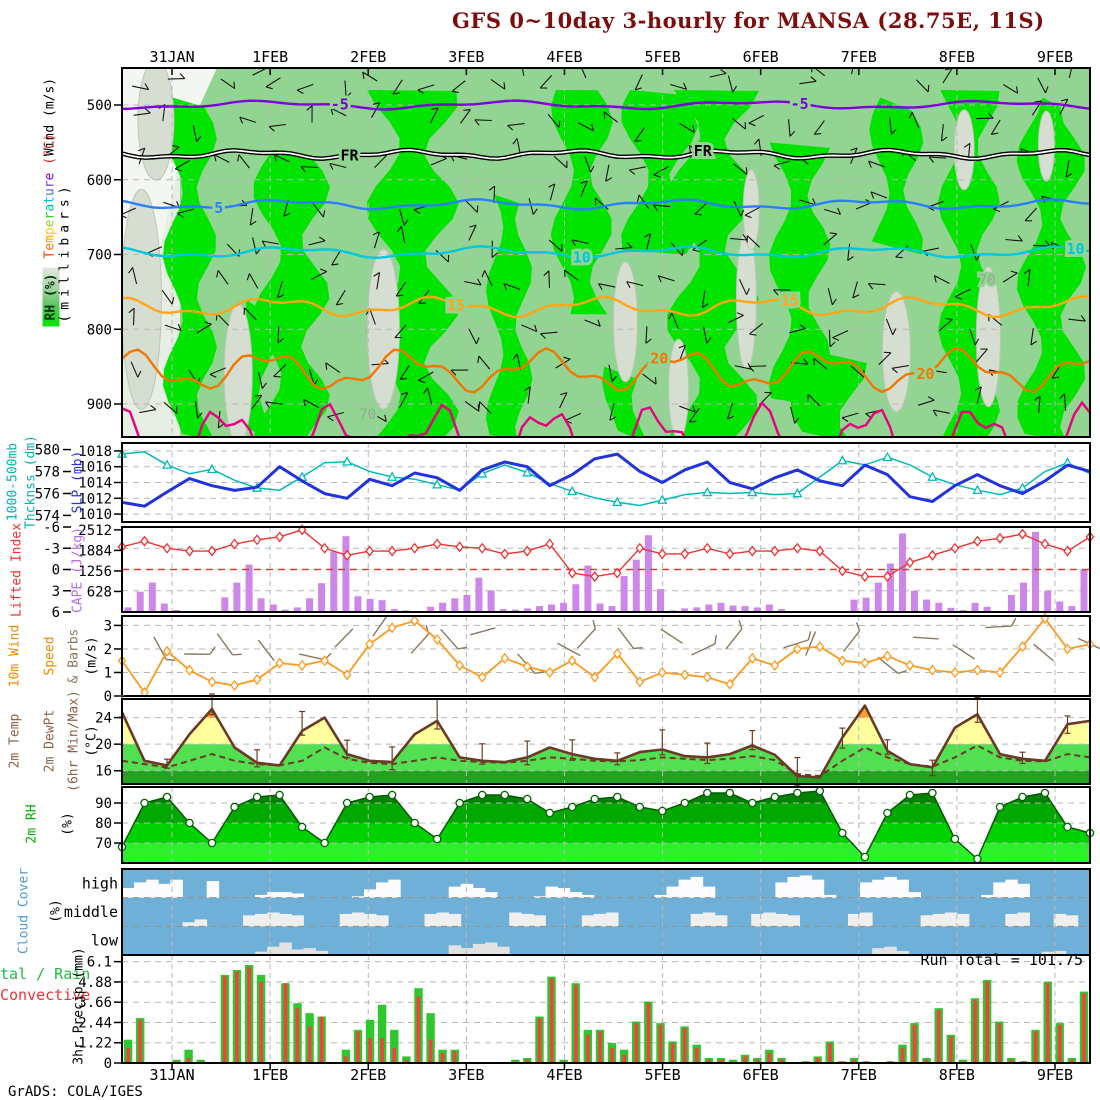  Describe the element at coordinates (99, 181) in the screenshot. I see `svg-text: 600` at that location.